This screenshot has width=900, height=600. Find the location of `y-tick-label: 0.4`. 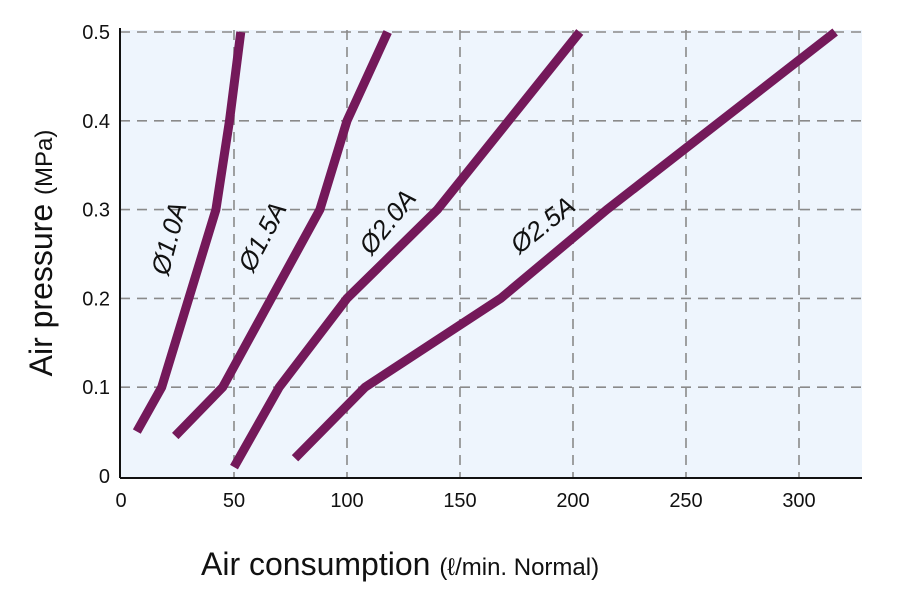

y-tick-label: 0.4 is located at coordinates (96, 122).